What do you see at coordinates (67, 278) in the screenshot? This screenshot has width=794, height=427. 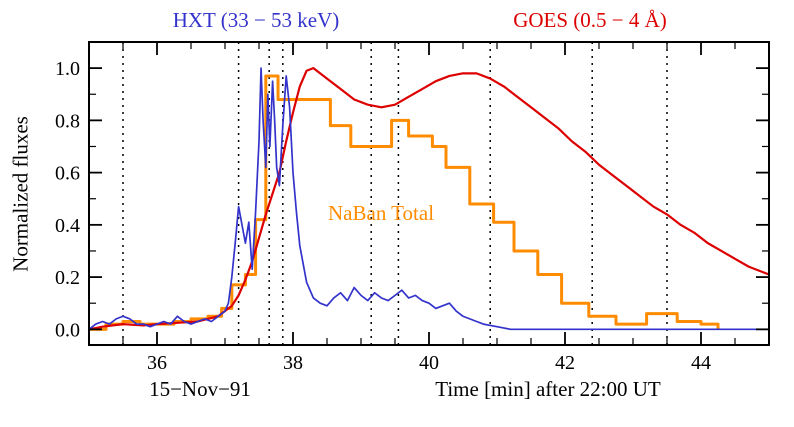 I see `svg-text: 0.2` at bounding box center [67, 278].